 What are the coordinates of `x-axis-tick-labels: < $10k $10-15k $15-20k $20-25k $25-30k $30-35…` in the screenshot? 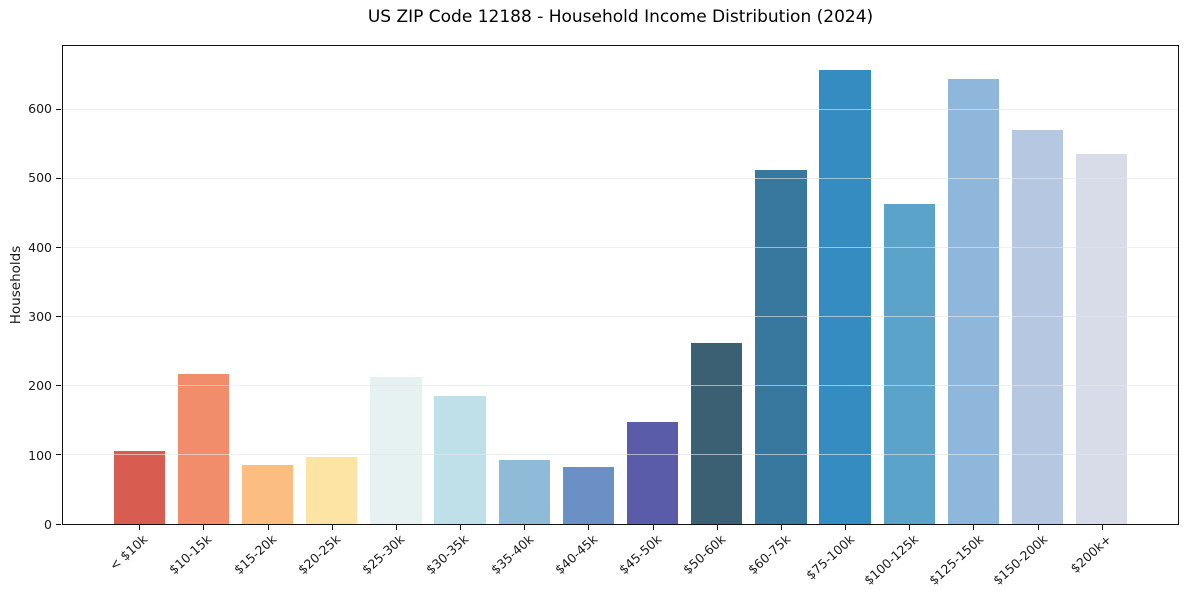 It's located at (620, 561).